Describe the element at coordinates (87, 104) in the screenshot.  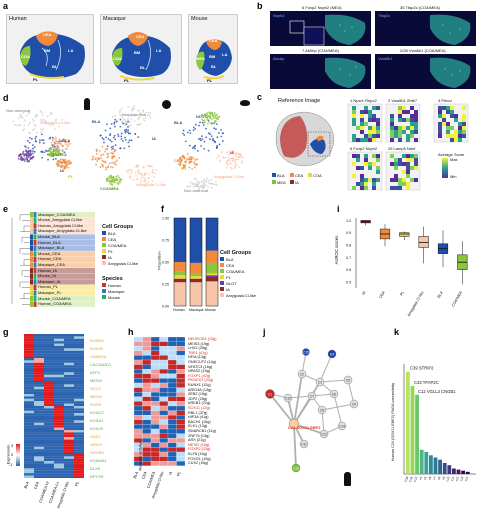
I see `human-silhouette-icon` at that location.